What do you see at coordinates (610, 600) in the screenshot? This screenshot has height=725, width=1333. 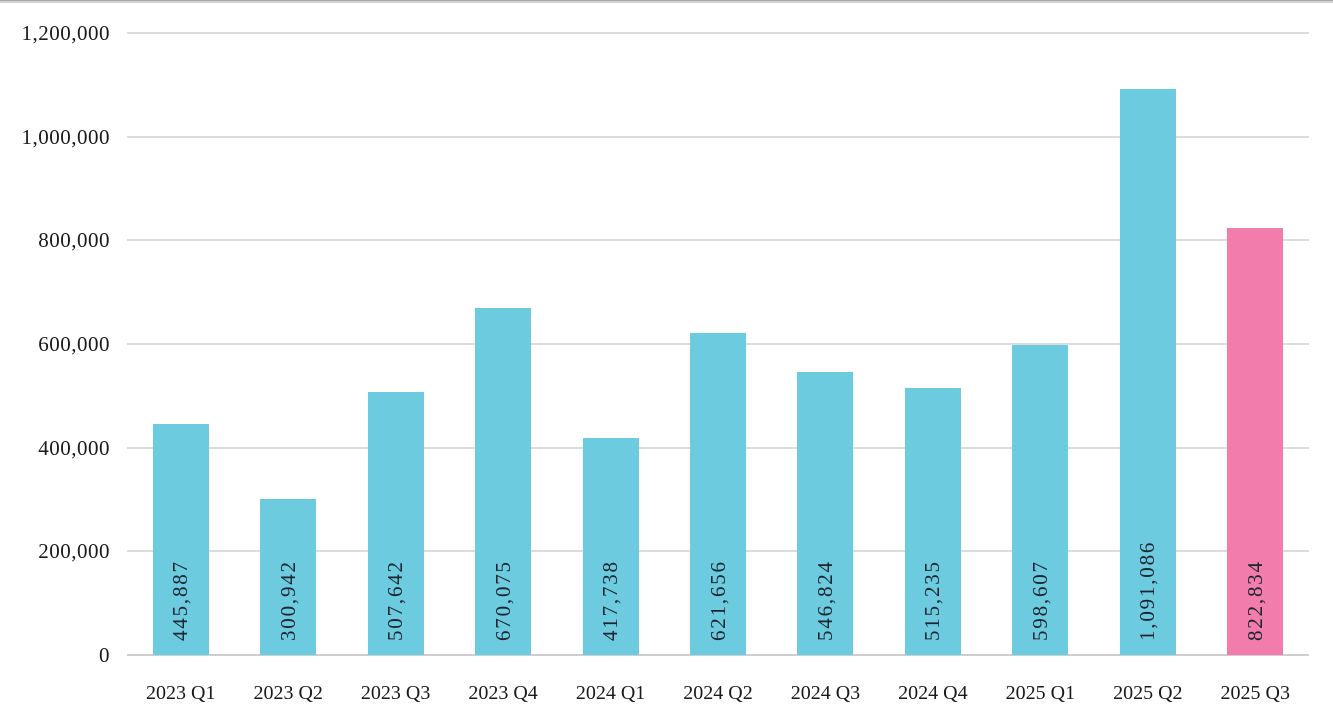 I see `bar-value-label: 417,738` at bounding box center [610, 600].